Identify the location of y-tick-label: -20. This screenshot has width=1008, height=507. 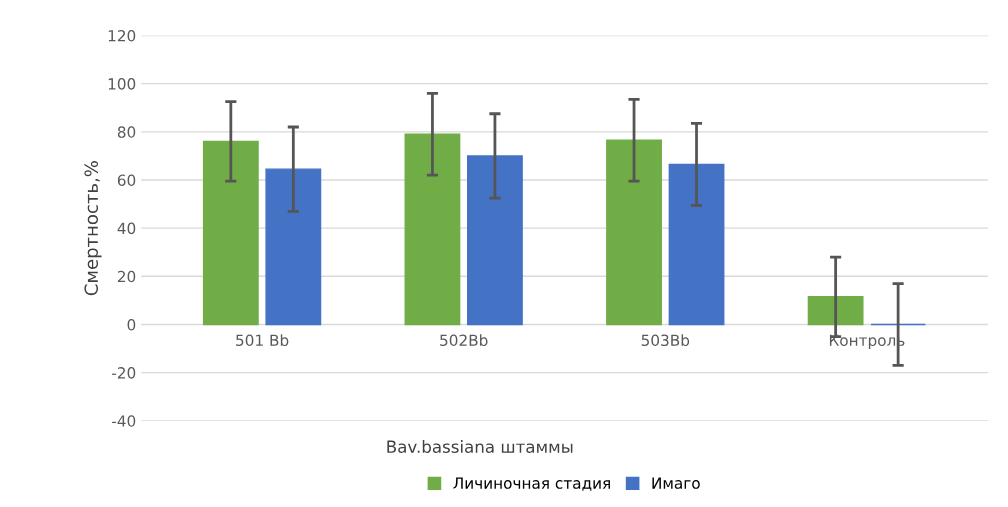
(124, 373).